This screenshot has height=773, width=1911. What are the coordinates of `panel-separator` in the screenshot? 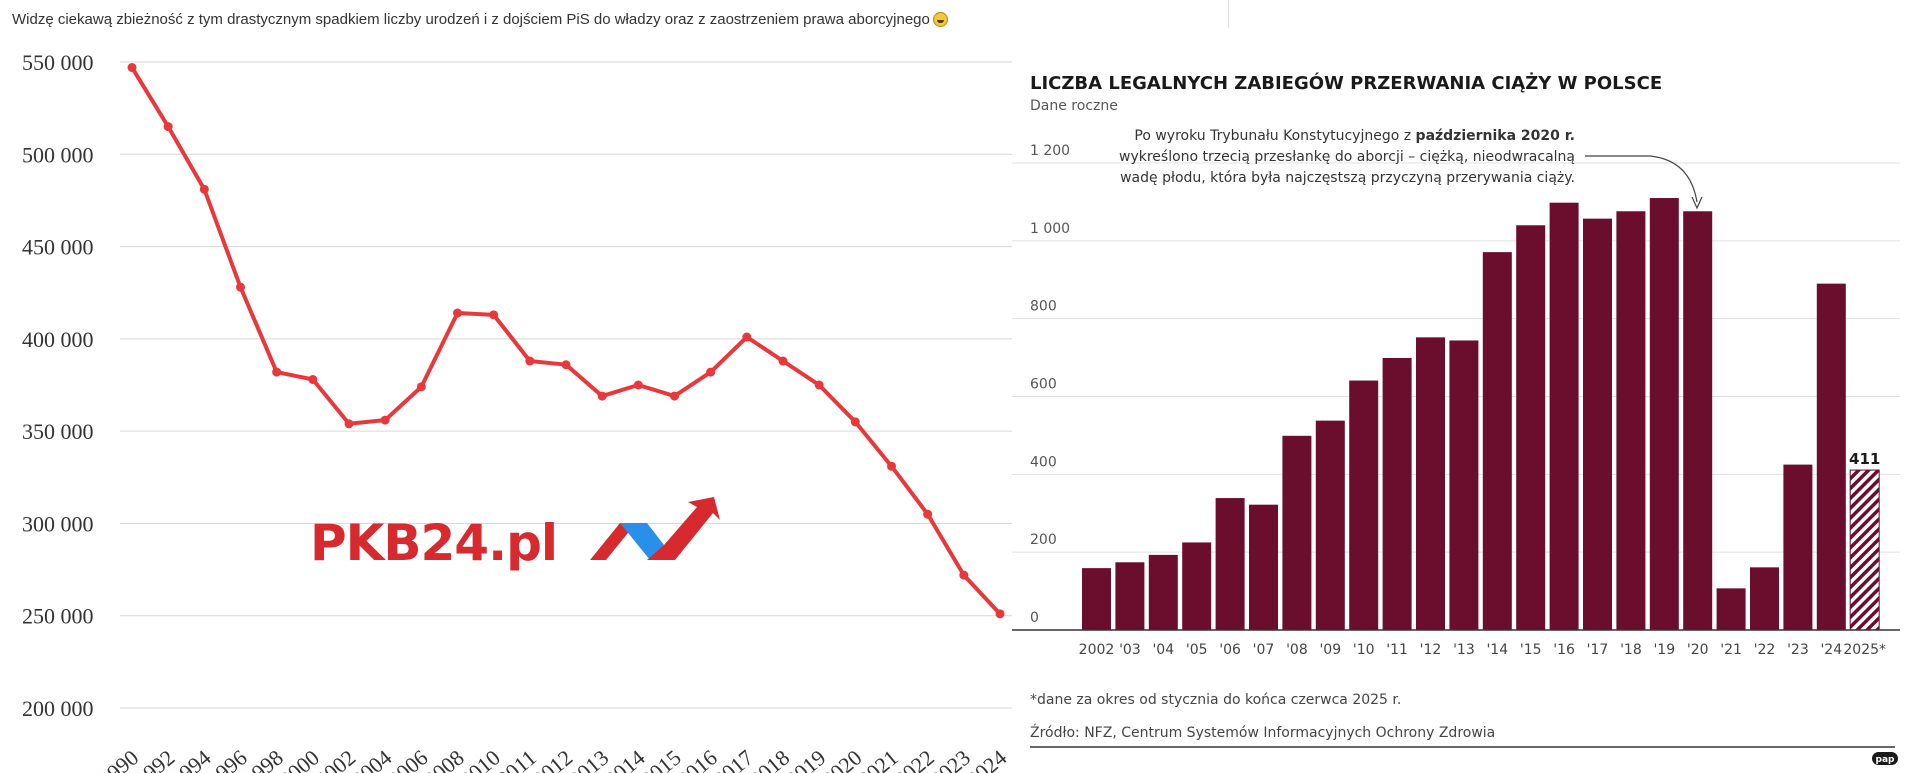 It's located at (1228, 14).